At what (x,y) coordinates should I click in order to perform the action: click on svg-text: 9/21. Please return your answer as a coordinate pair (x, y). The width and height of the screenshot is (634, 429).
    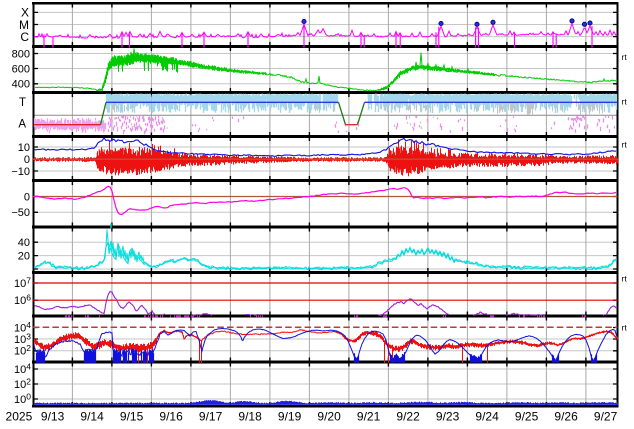
    Looking at the image, I should click on (369, 416).